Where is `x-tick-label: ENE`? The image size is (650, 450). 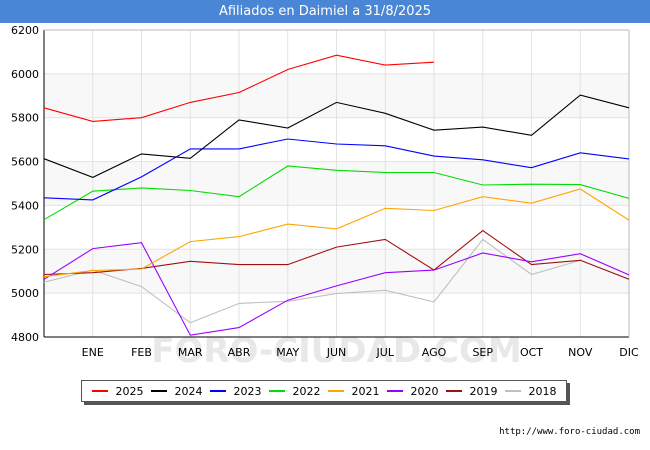 x-tick-label: ENE is located at coordinates (93, 352).